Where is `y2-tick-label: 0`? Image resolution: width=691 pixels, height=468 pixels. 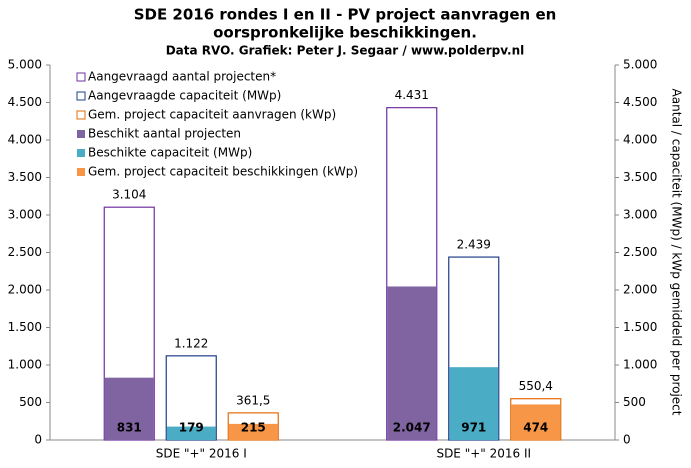
y2-tick-label: 0 is located at coordinates (627, 440).